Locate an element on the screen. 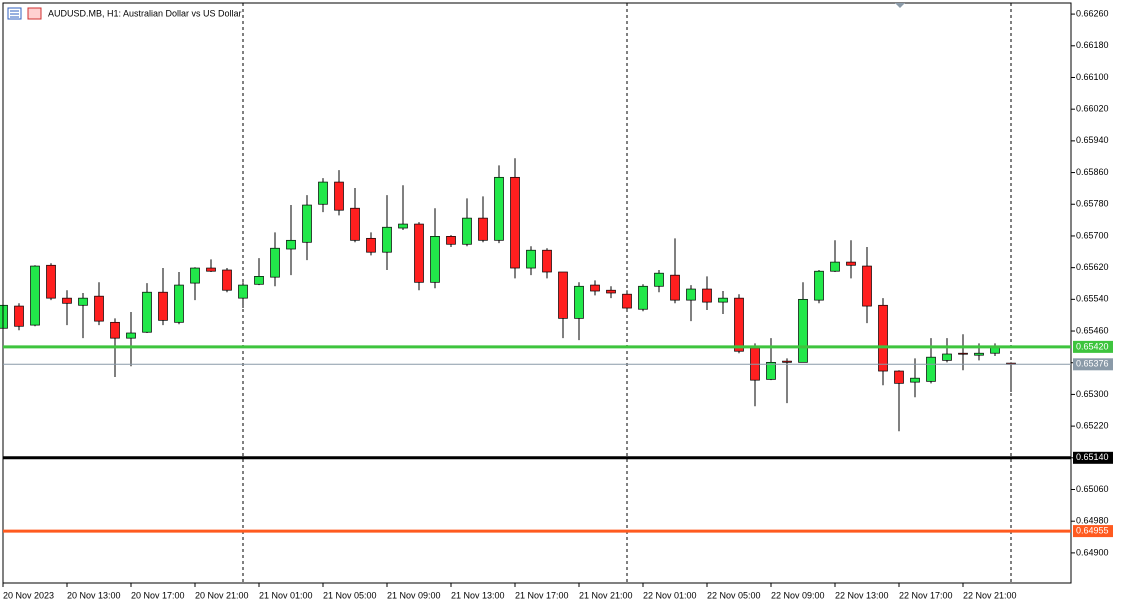 The image size is (1125, 604). x-tick-label: 21 Nov 09:00 is located at coordinates (414, 595).